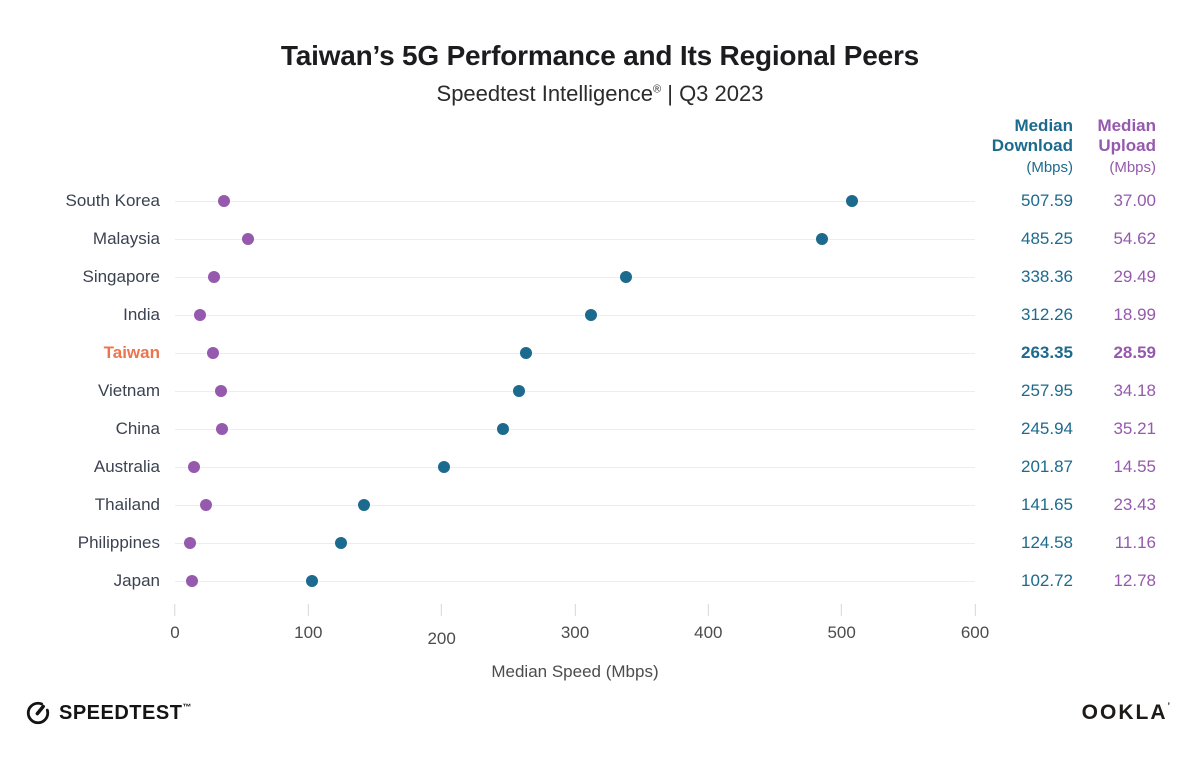 The width and height of the screenshot is (1200, 760). Describe the element at coordinates (1134, 428) in the screenshot. I see `upload-value: 35.21` at that location.